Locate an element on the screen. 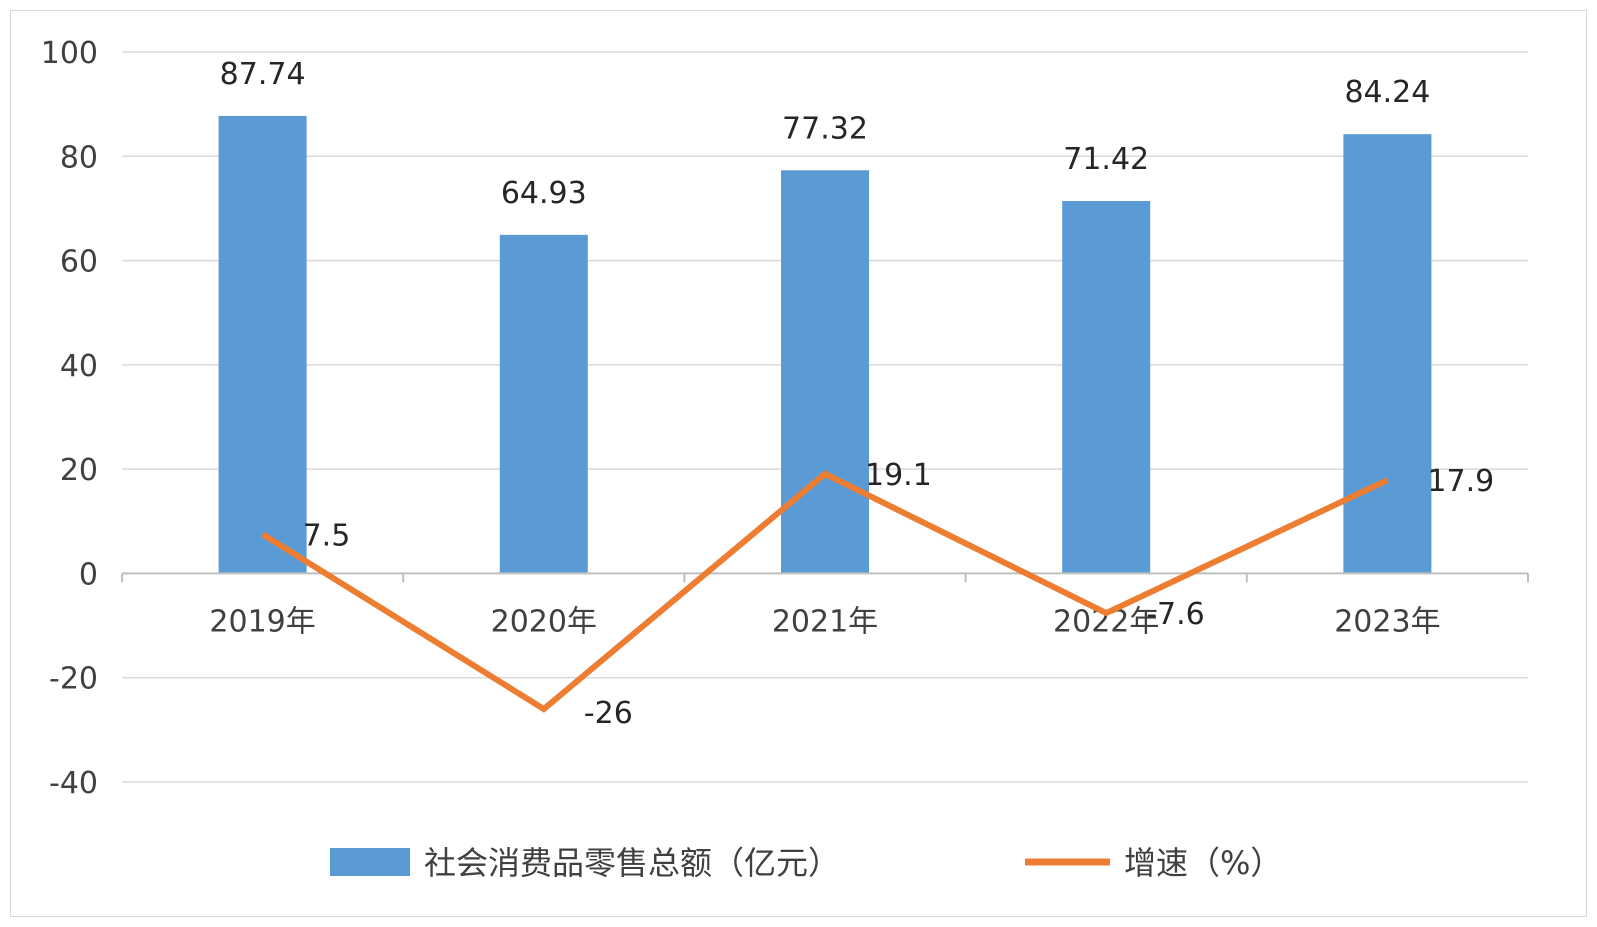 This screenshot has width=1597, height=927. growth-value-label: 17.9 is located at coordinates (1460, 481).